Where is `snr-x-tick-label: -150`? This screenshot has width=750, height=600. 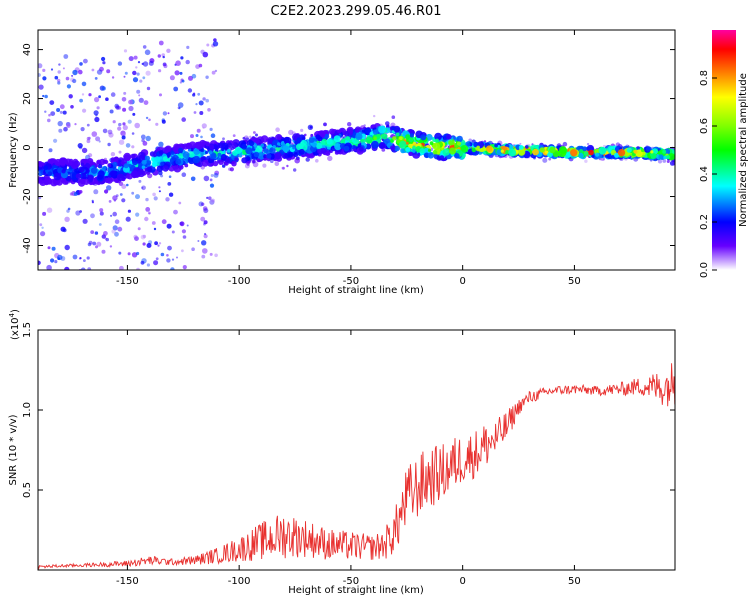 snr-x-tick-label: -150 is located at coordinates (127, 581).